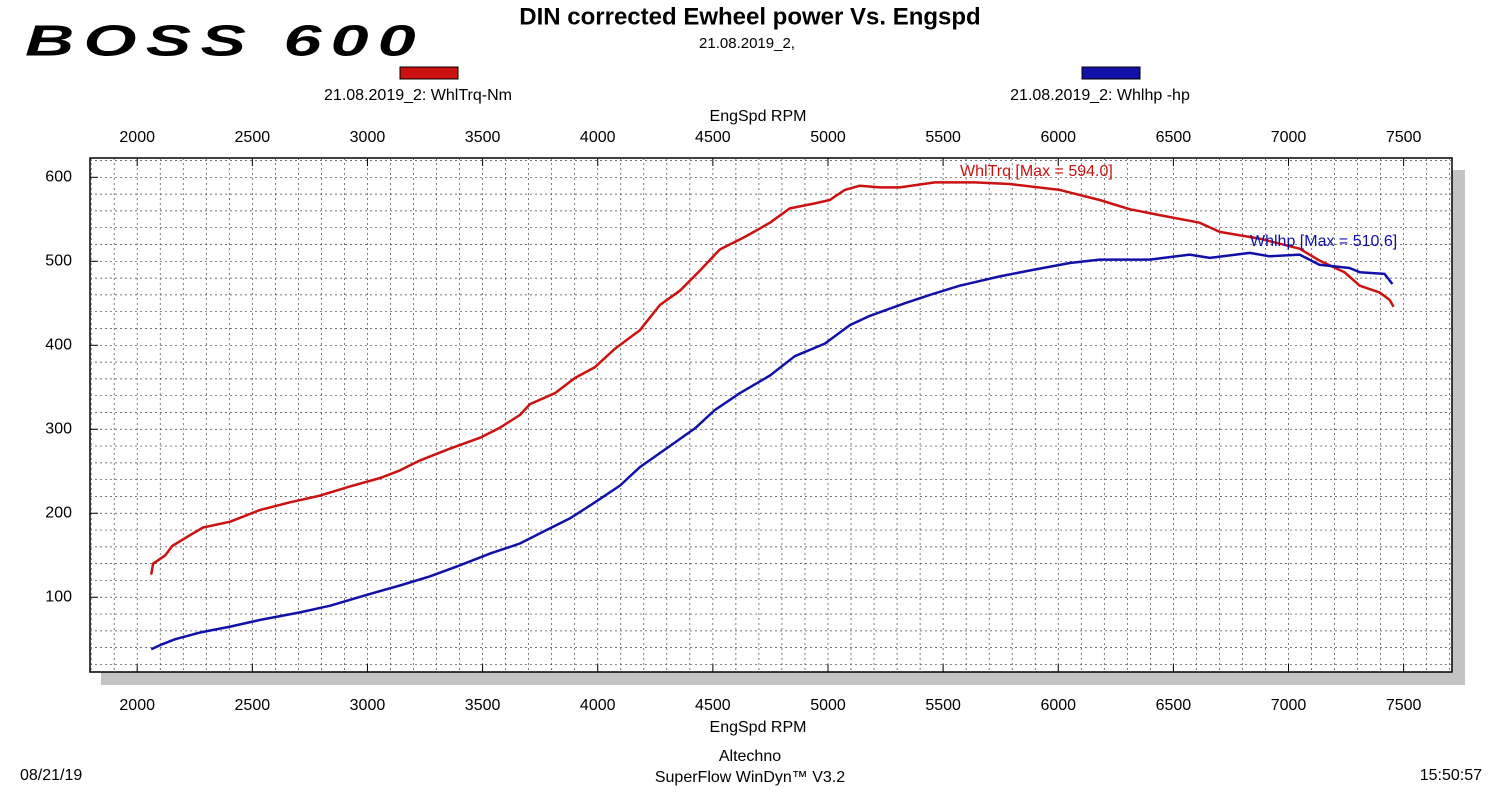 Image resolution: width=1500 pixels, height=793 pixels. What do you see at coordinates (1174, 705) in the screenshot?
I see `x-tick-label: 6500` at bounding box center [1174, 705].